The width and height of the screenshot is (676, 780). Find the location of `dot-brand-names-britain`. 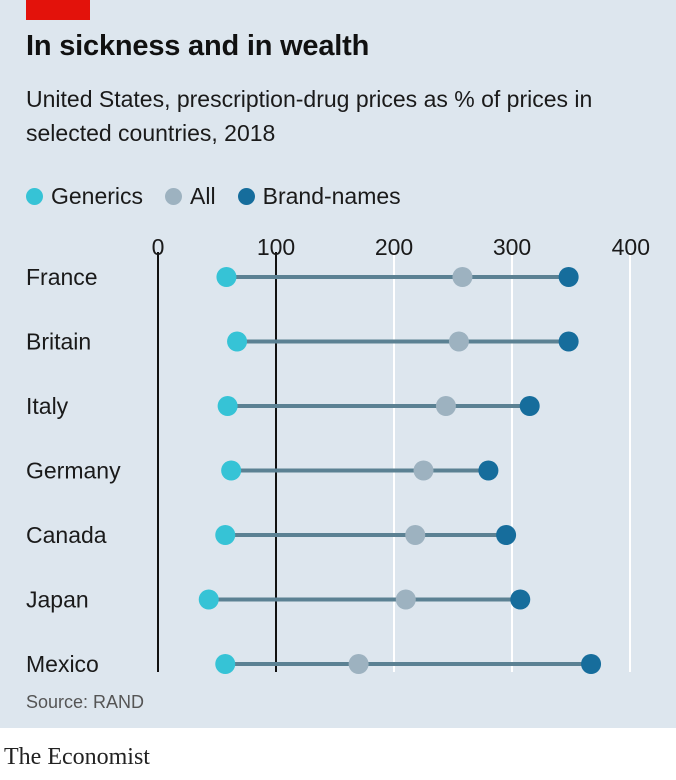

dot-brand-names-britain is located at coordinates (568, 341).